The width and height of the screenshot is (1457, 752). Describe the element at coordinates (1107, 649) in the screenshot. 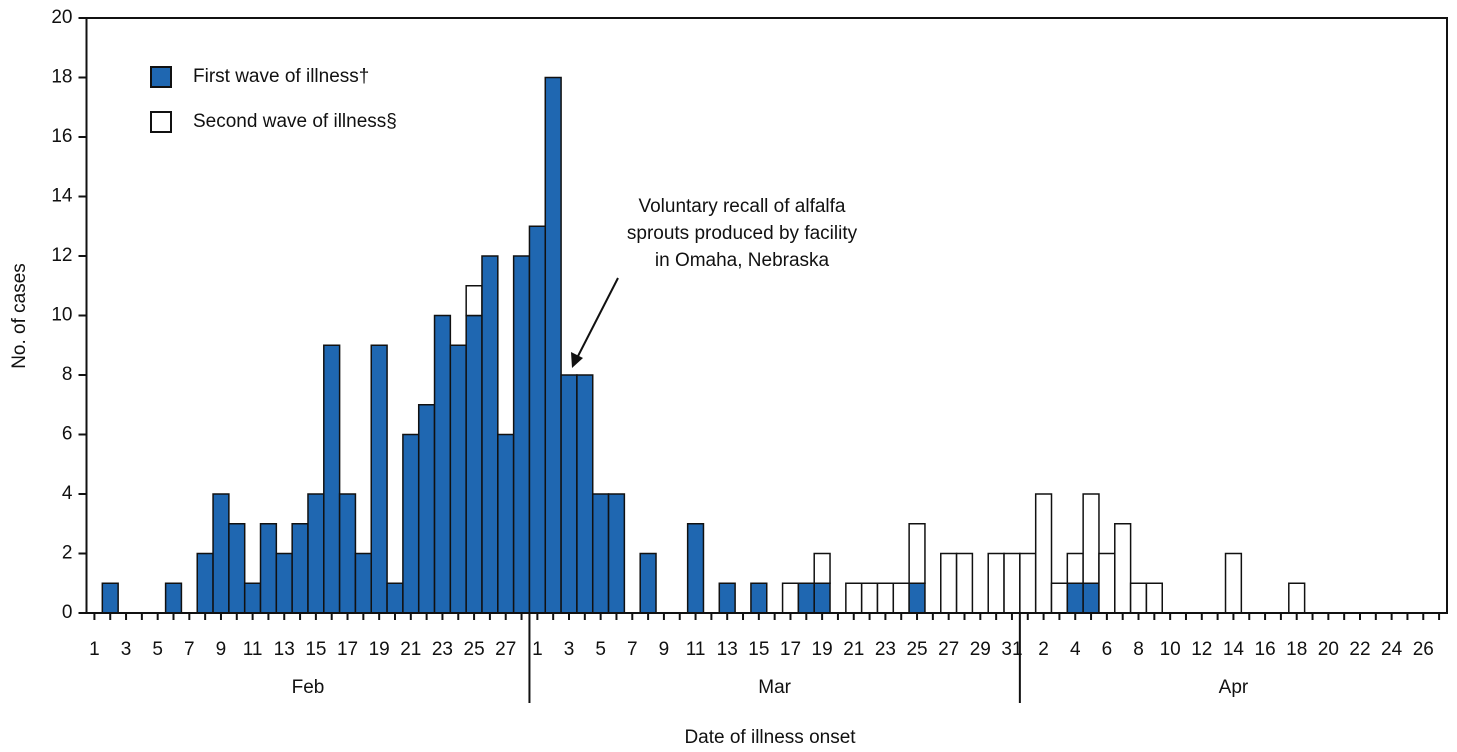

I see `x-tick-label: 6` at that location.